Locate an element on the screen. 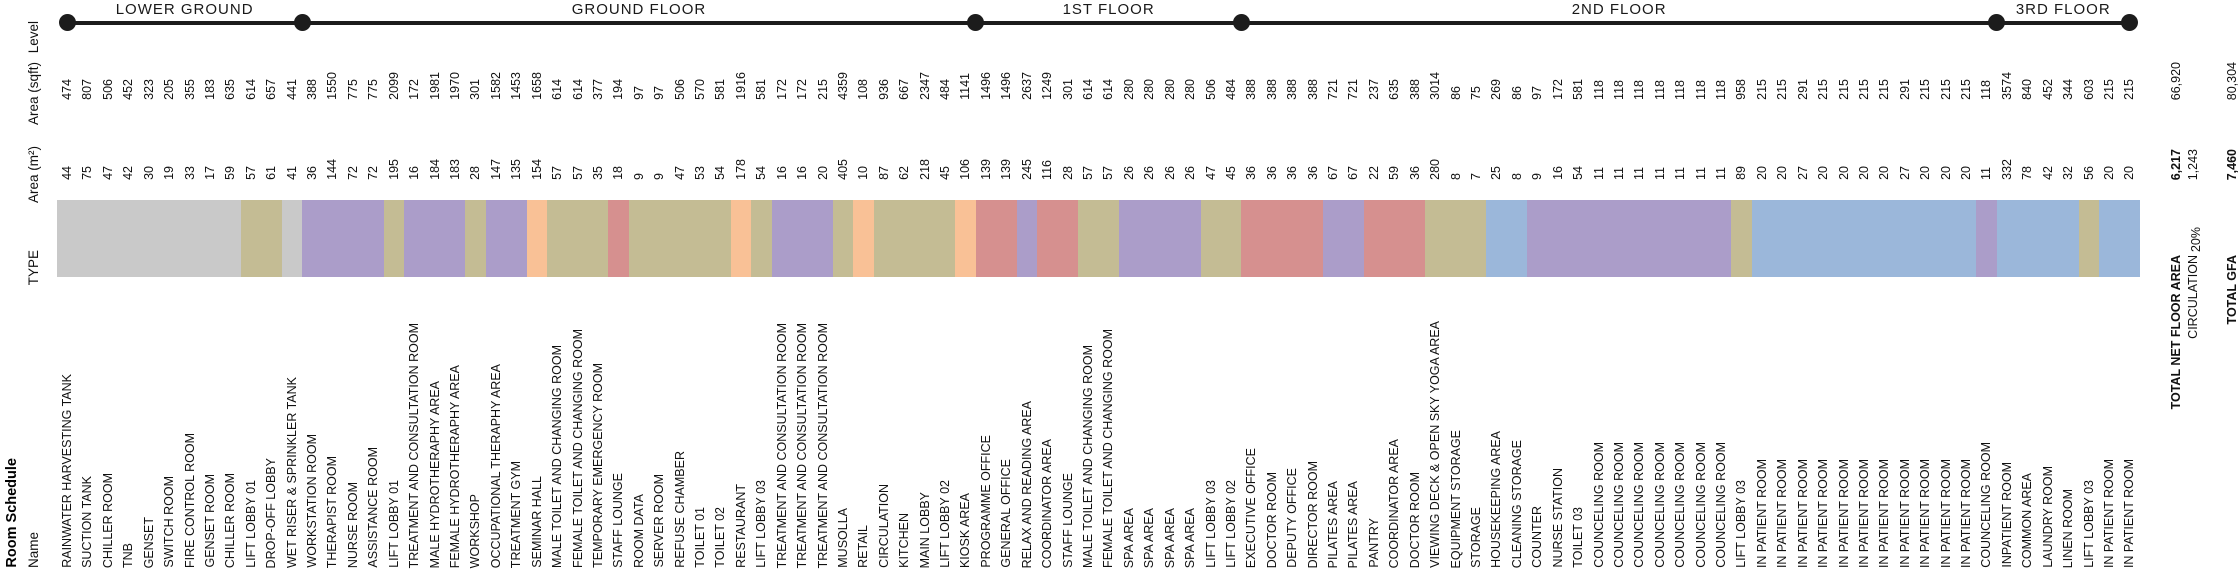  room-name: DOCTOR ROOM is located at coordinates (1414, 519).